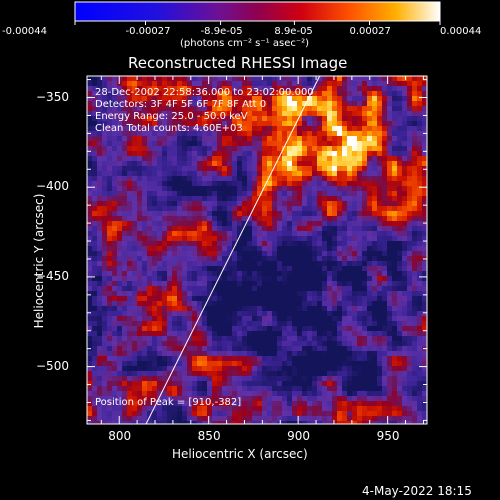 The image size is (500, 500). Describe the element at coordinates (52, 365) in the screenshot. I see `y-tick-label: −500` at that location.